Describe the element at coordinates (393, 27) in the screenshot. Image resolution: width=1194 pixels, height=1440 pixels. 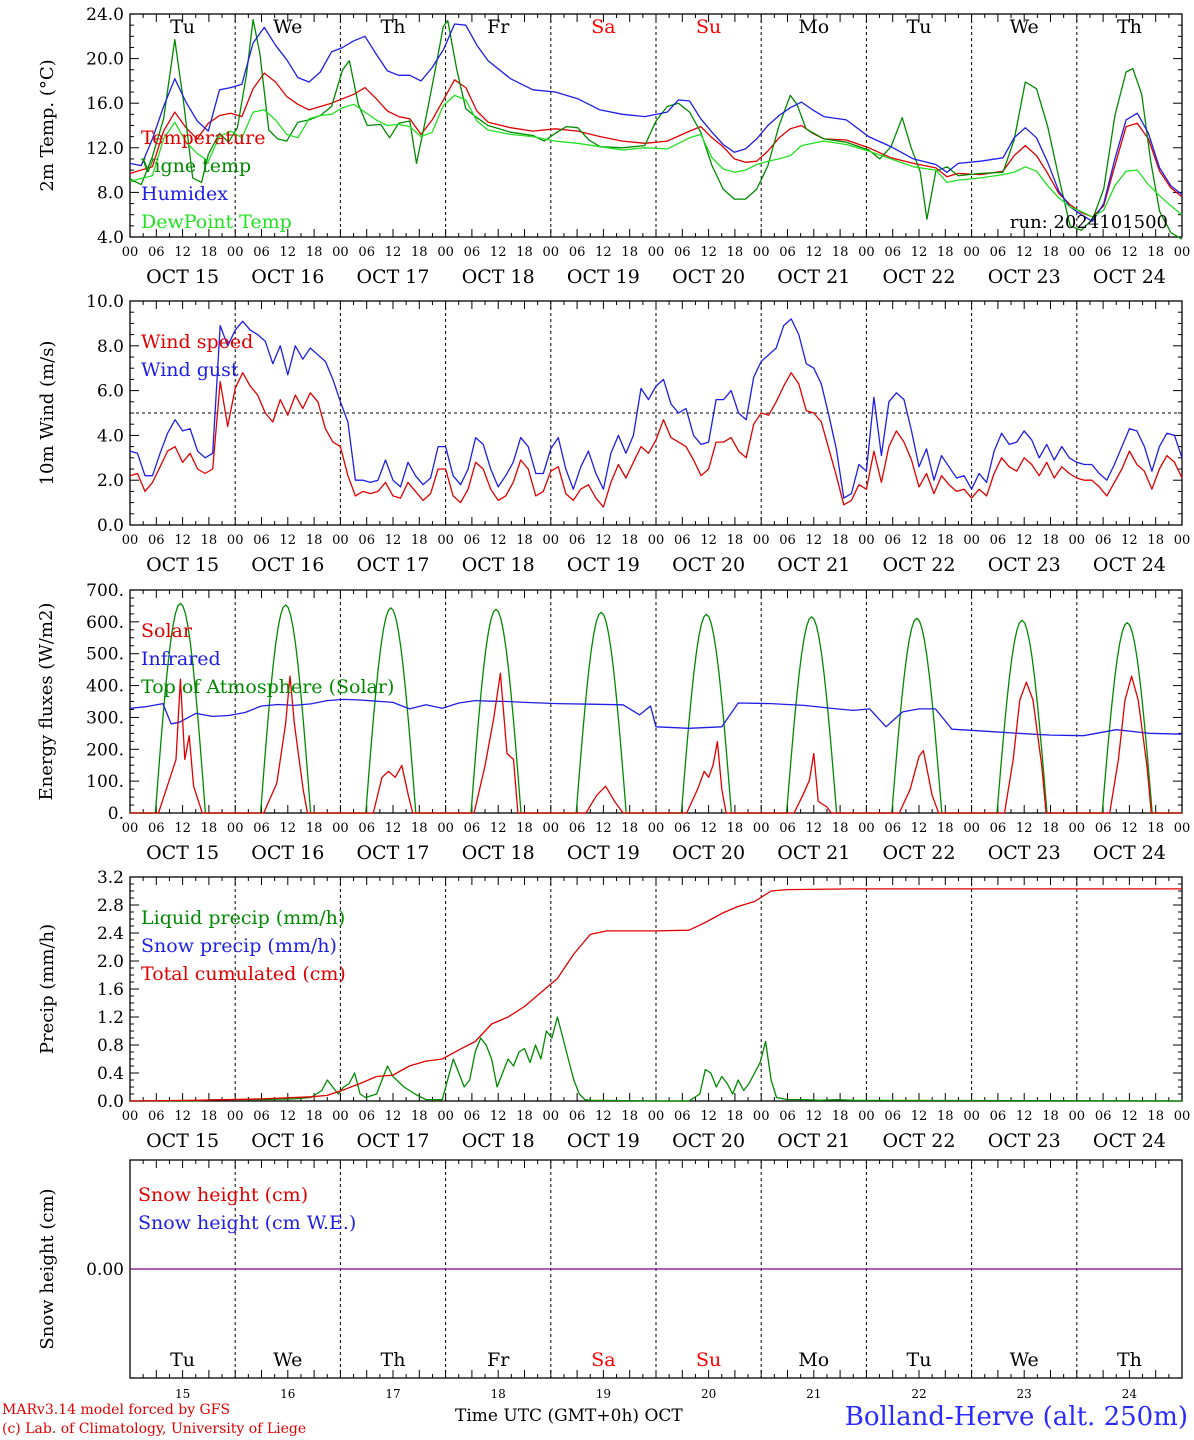
I see `day-name: Th` at that location.